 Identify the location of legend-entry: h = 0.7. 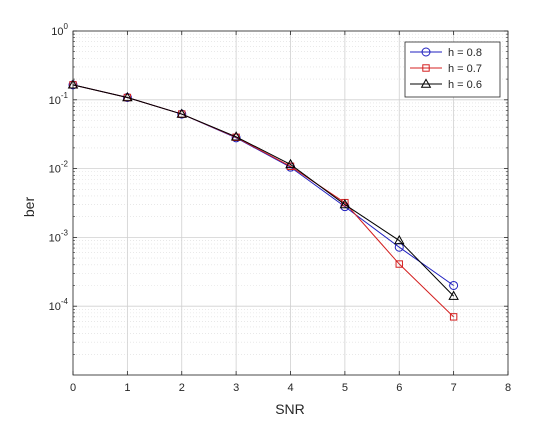
(446, 69).